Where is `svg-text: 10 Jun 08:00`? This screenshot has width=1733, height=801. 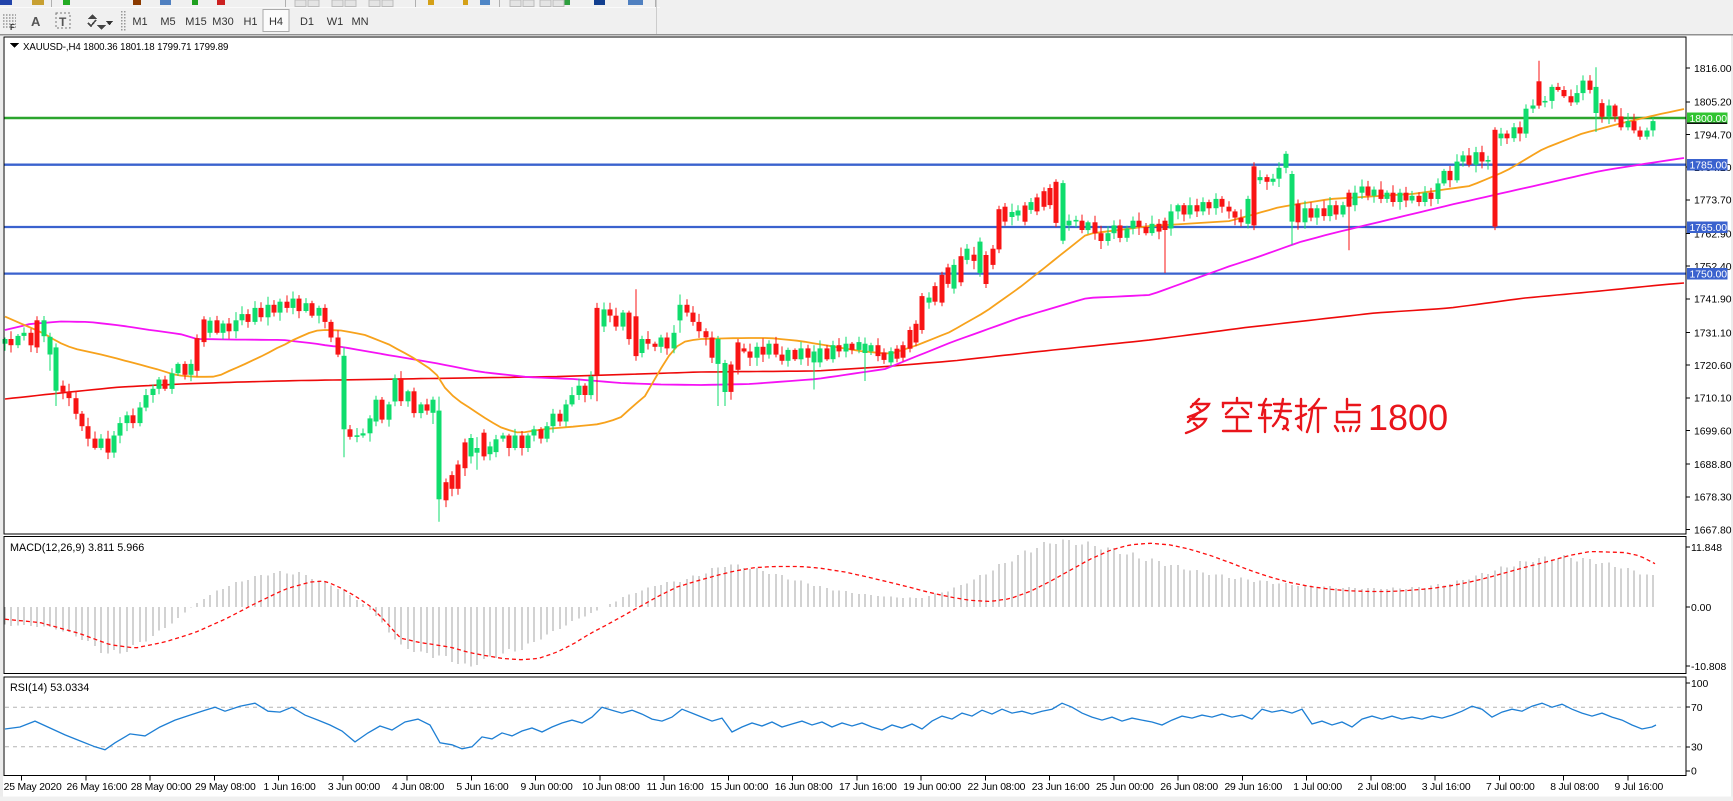
svg-text: 10 Jun 08:00 is located at coordinates (611, 787).